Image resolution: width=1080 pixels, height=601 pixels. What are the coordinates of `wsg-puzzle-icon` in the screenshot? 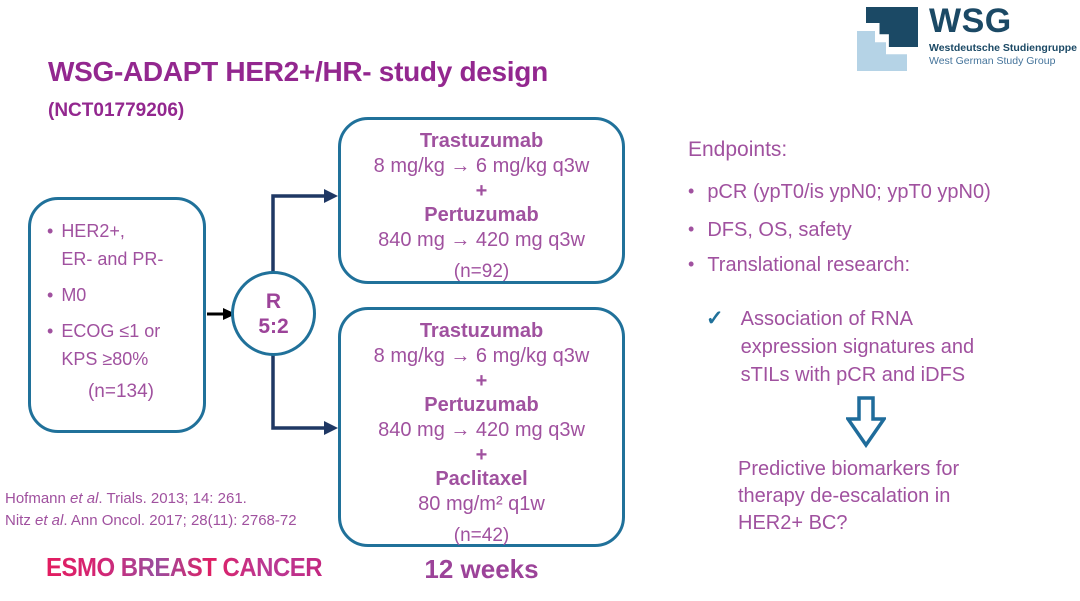 It's located at (888, 38).